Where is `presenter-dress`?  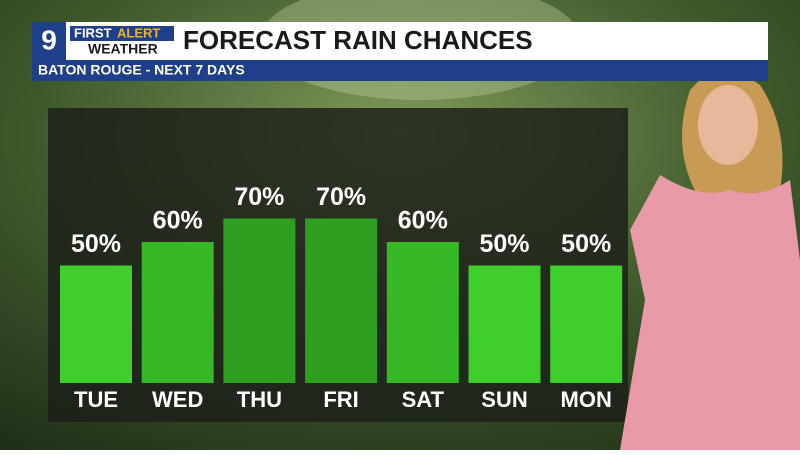 presenter-dress is located at coordinates (710, 312).